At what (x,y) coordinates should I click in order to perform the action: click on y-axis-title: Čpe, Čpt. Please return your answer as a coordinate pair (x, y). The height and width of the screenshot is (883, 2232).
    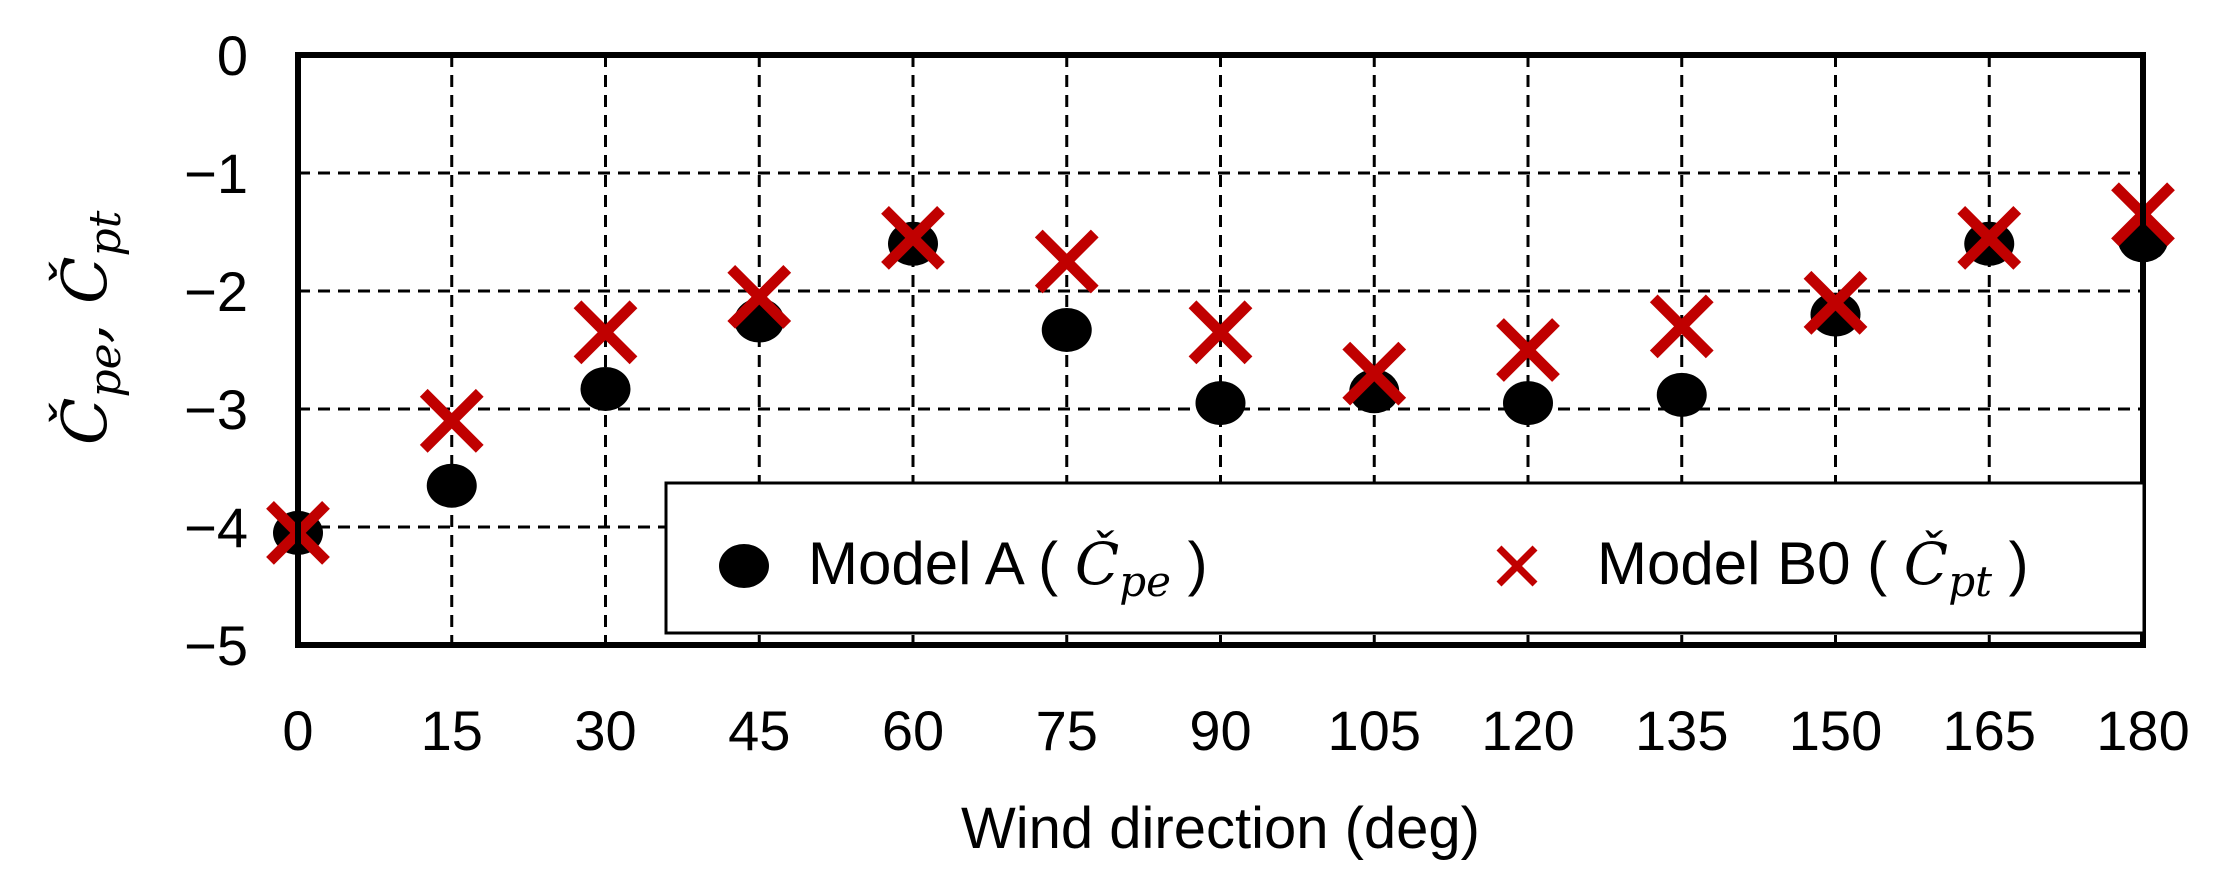
    Looking at the image, I should click on (89, 327).